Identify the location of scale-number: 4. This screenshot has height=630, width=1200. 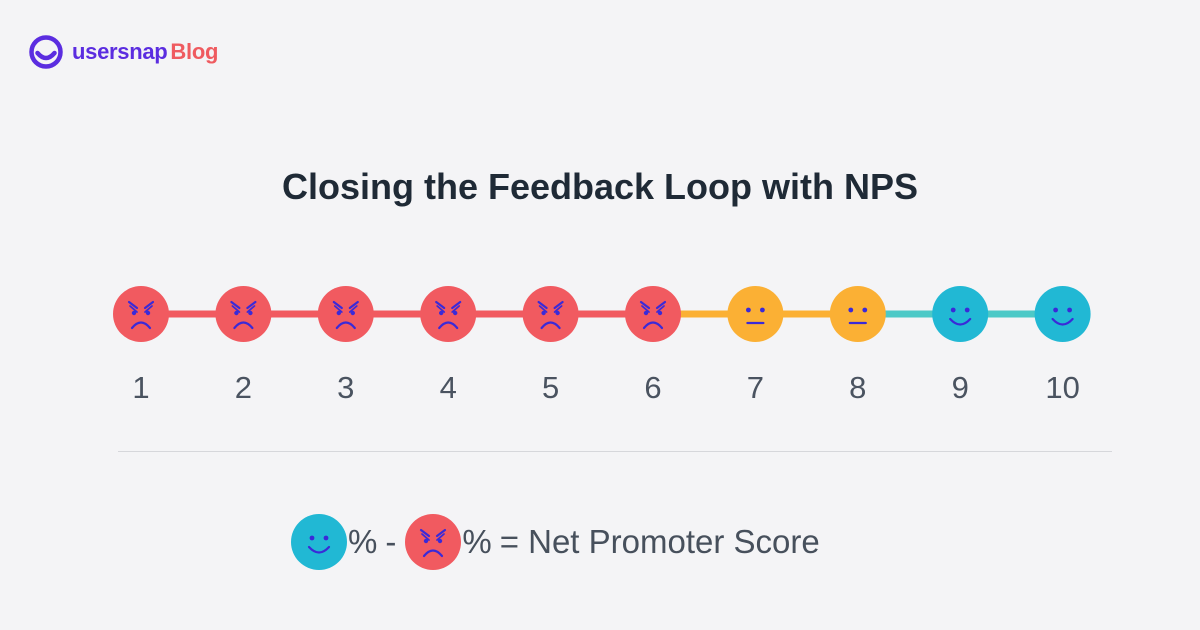
(448, 387).